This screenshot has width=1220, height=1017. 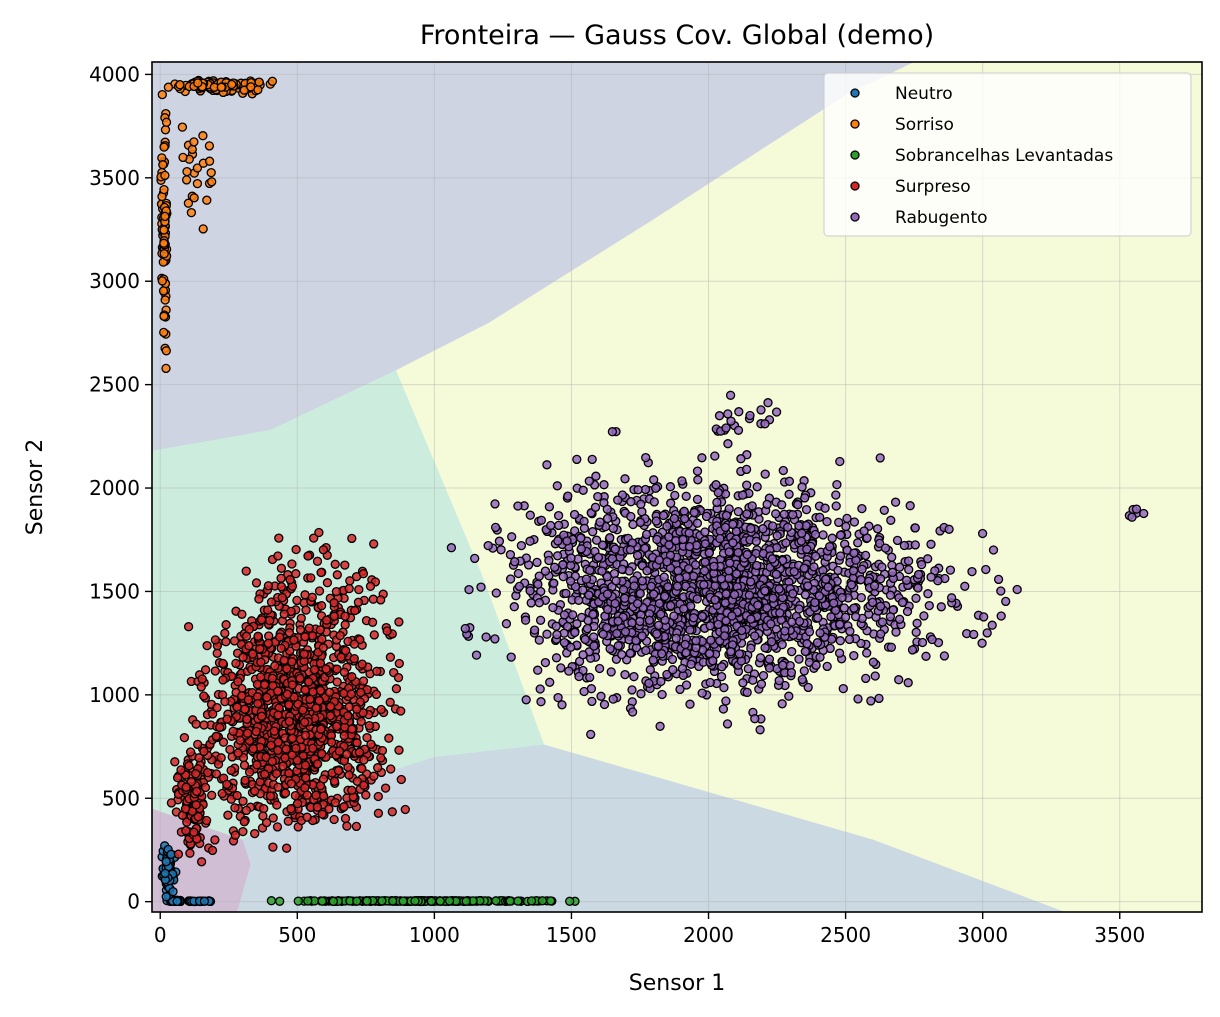 What do you see at coordinates (186, 874) in the screenshot?
I see `series-neutro` at bounding box center [186, 874].